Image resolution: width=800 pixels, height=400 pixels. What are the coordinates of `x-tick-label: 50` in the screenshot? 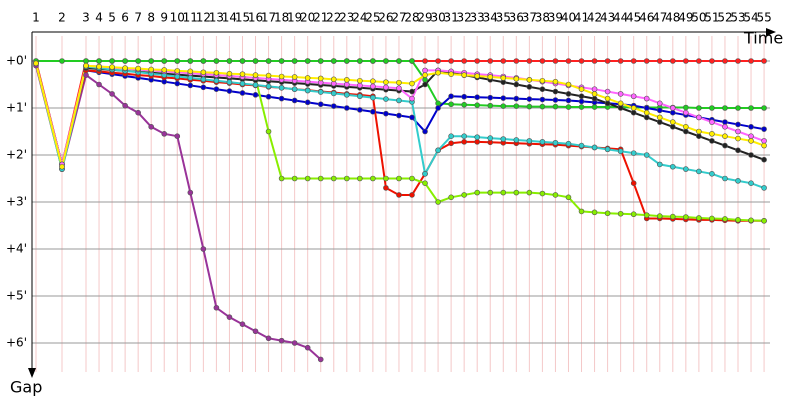 It's located at (698, 18).